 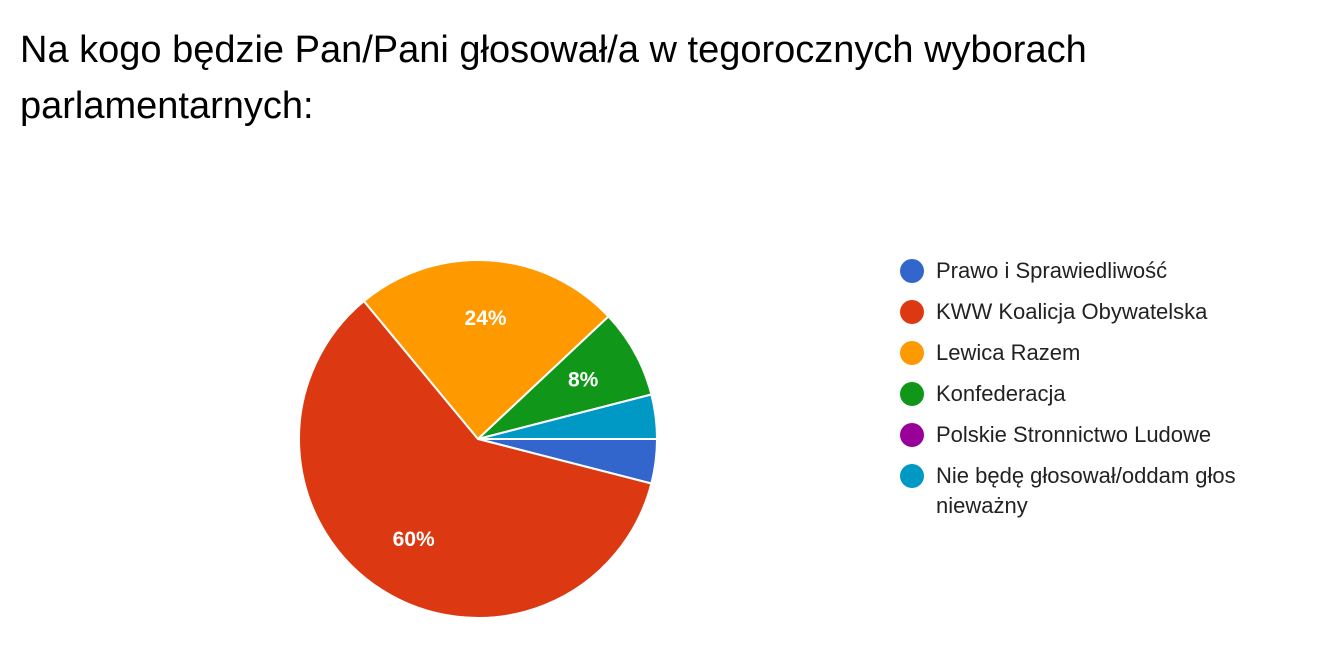 I want to click on legend-item-pis: Prawo i Sprawiedliwość, so click(x=1090, y=271).